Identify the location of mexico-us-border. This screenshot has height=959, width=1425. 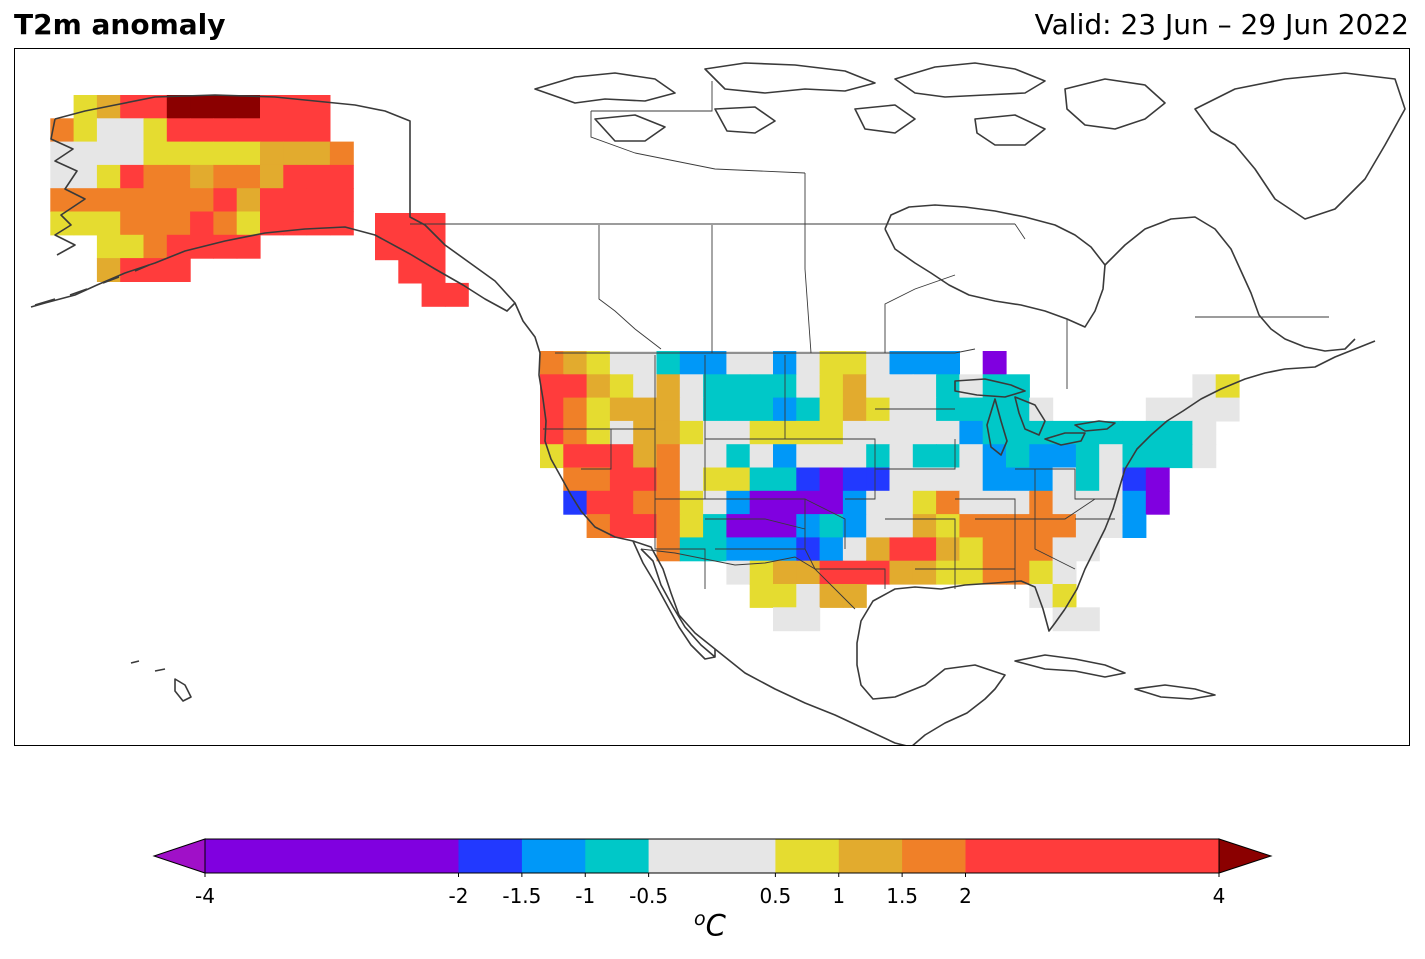
(748, 579).